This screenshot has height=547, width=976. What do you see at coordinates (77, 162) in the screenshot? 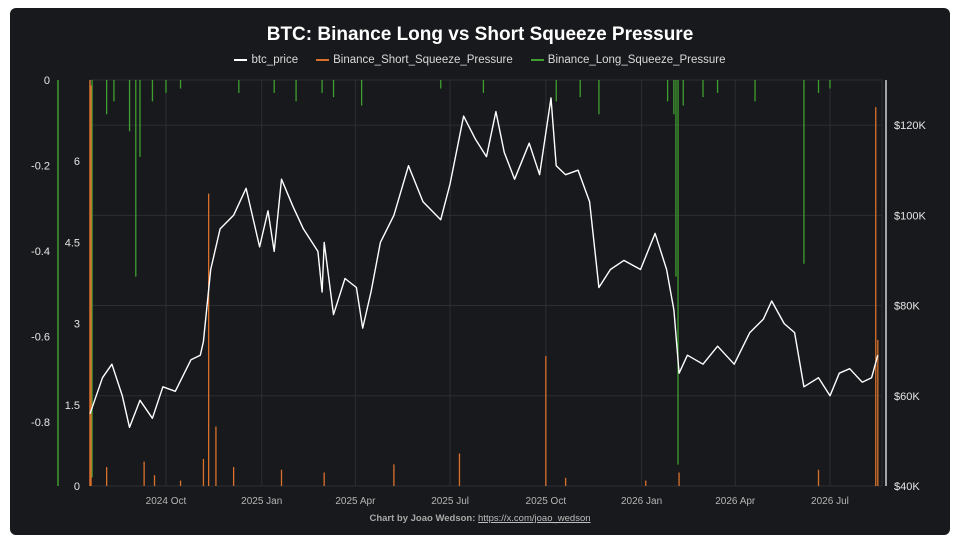
I see `short-axis-tick-label: 6` at bounding box center [77, 162].